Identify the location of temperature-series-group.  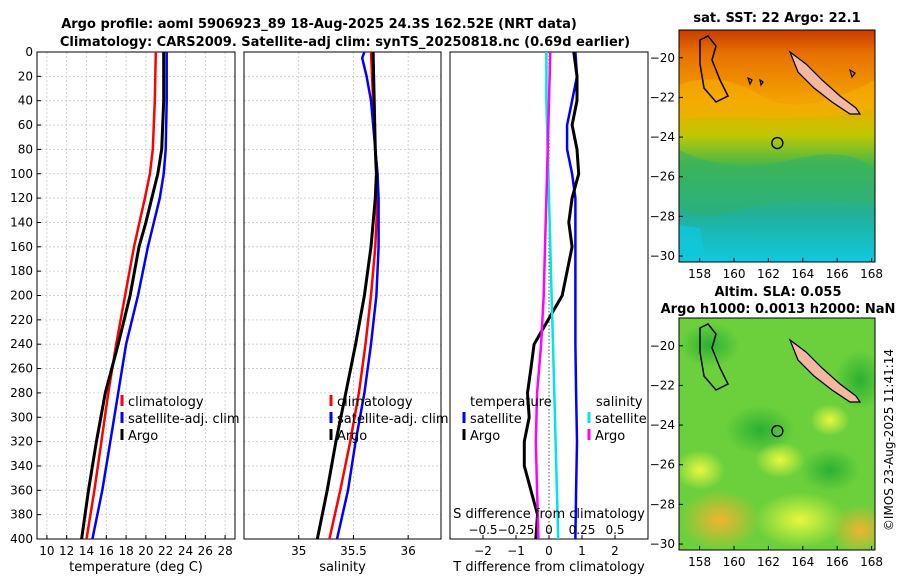
(124, 295).